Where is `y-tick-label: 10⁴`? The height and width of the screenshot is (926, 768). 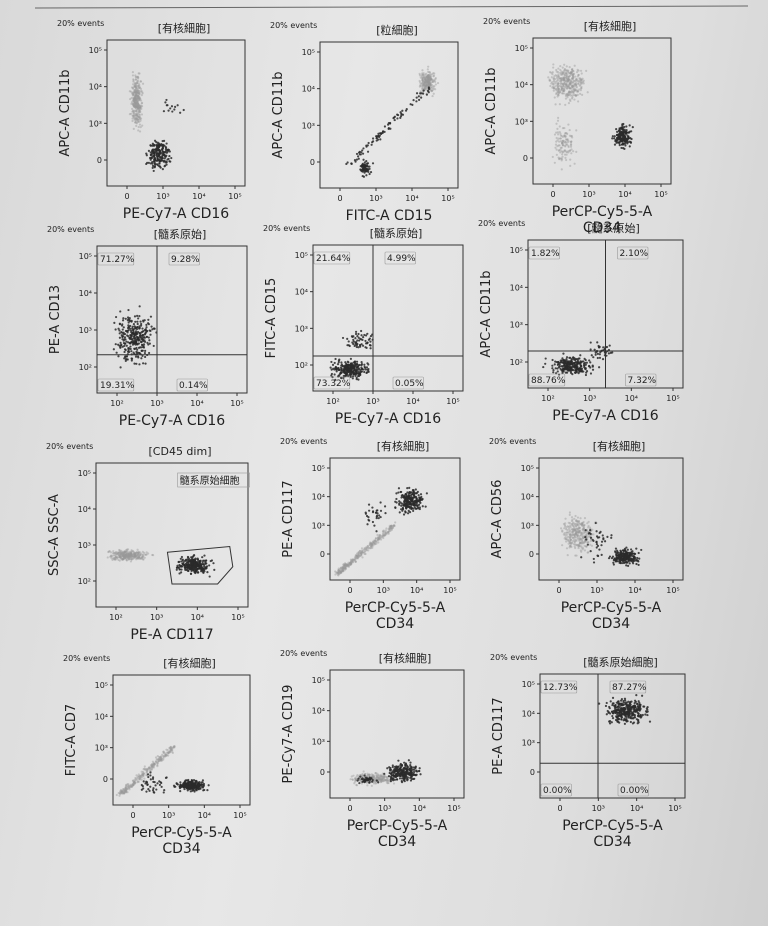 y-tick-label: 10⁴ is located at coordinates (301, 292).